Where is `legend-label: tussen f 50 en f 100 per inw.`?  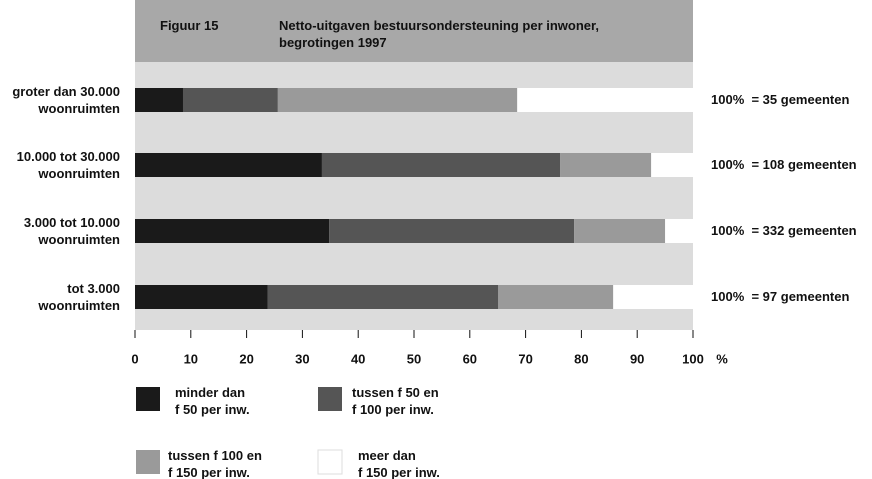 legend-label: tussen f 50 en f 100 per inw. is located at coordinates (395, 401).